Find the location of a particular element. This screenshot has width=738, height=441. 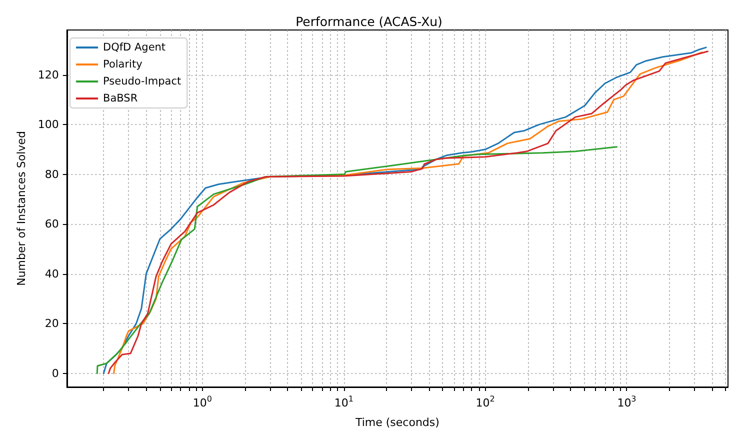

chart-title: Performance (ACAS-Xu) is located at coordinates (369, 21).